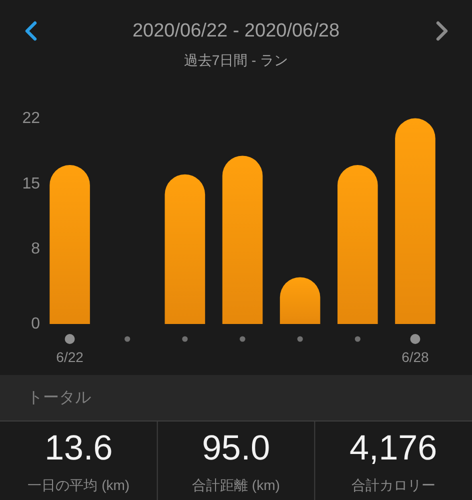 The height and width of the screenshot is (500, 472). What do you see at coordinates (59, 398) in the screenshot?
I see `text: トータル` at bounding box center [59, 398].